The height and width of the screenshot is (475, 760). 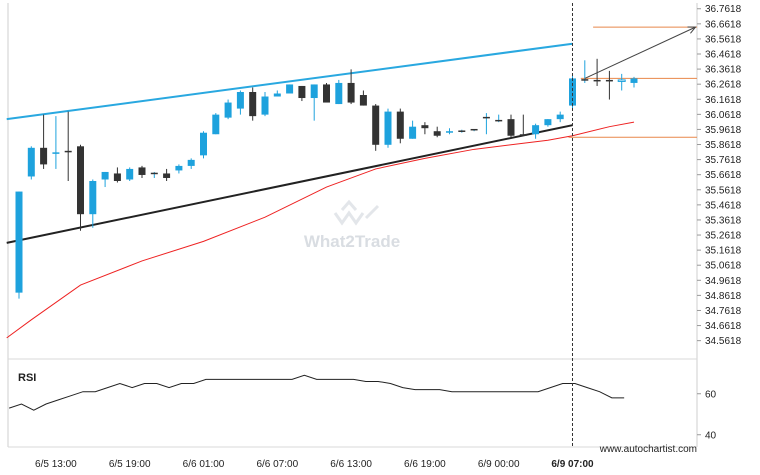 What do you see at coordinates (723, 205) in the screenshot?
I see `price-tick-label: 35.4618` at bounding box center [723, 205].